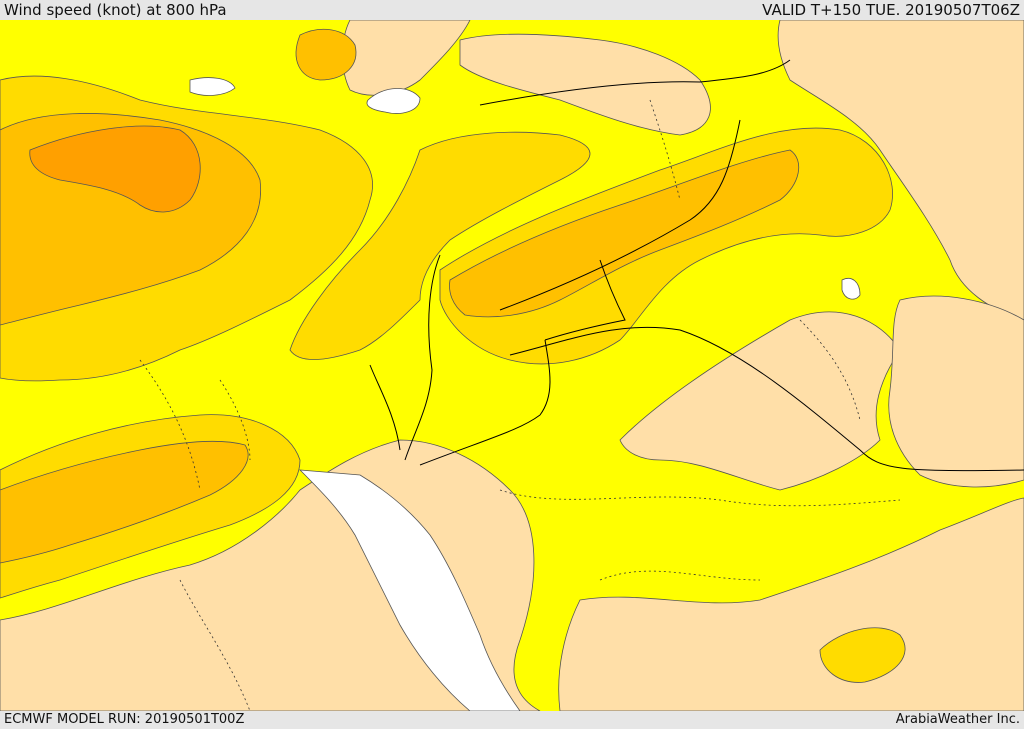  Describe the element at coordinates (791, 604) in the screenshot. I see `band-light-southeast` at that location.